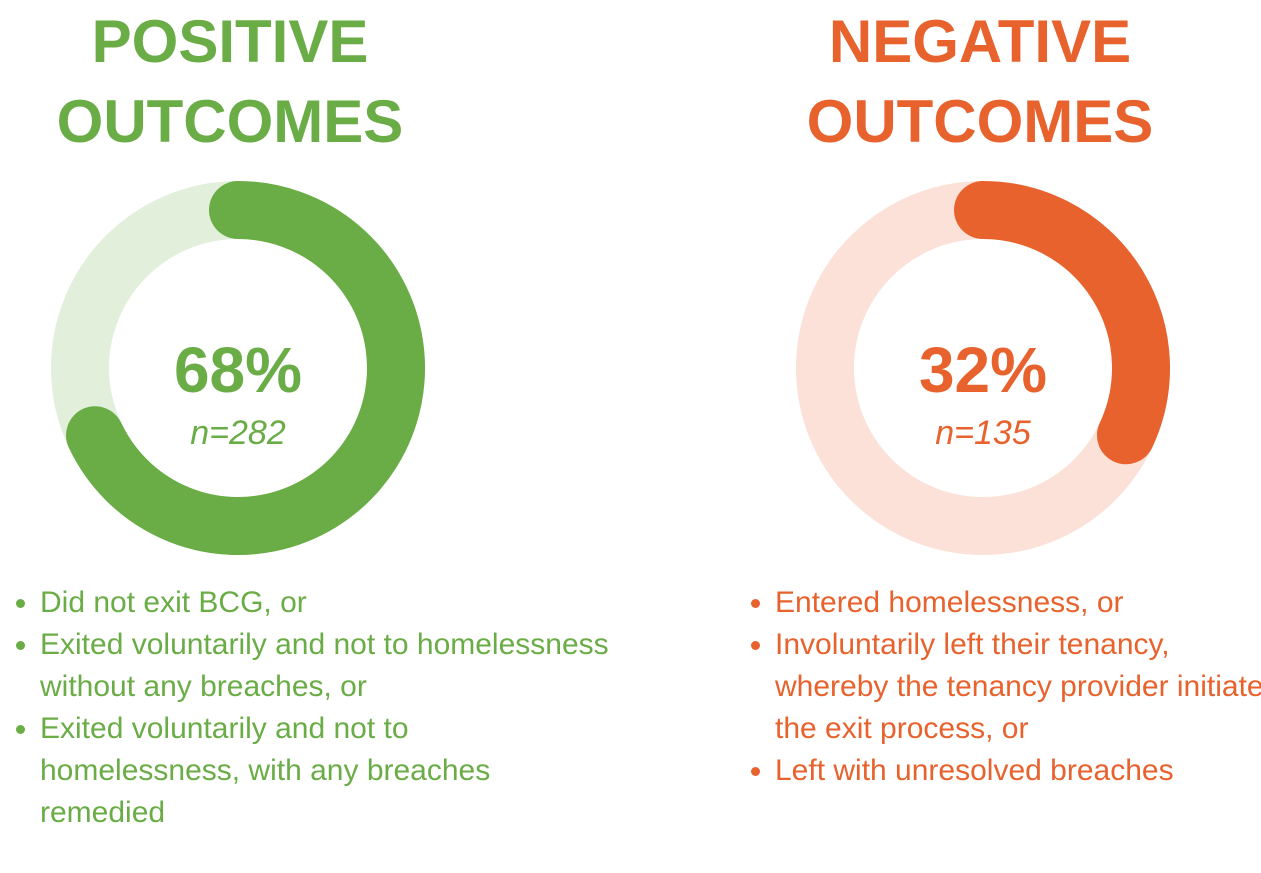 Image resolution: width=1261 pixels, height=873 pixels. Describe the element at coordinates (325, 603) in the screenshot. I see `bullet-item: Did not exit BCG, or` at that location.